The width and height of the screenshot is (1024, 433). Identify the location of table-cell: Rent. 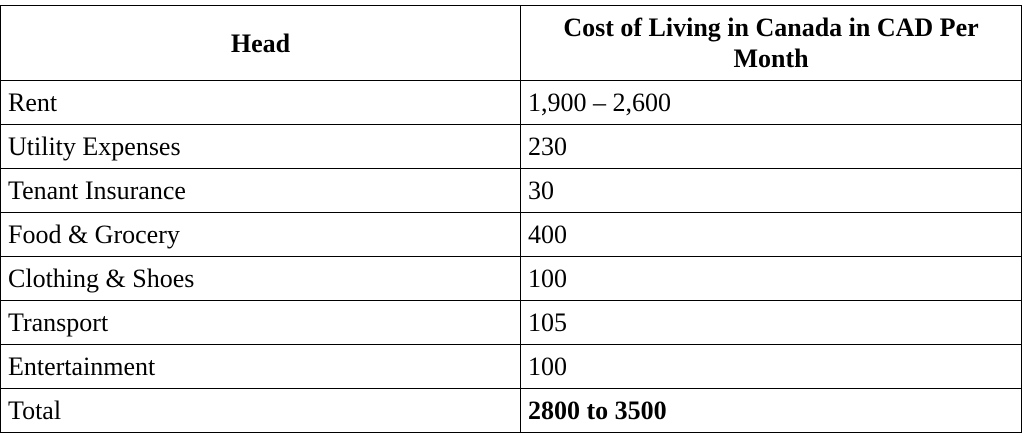
(260, 102).